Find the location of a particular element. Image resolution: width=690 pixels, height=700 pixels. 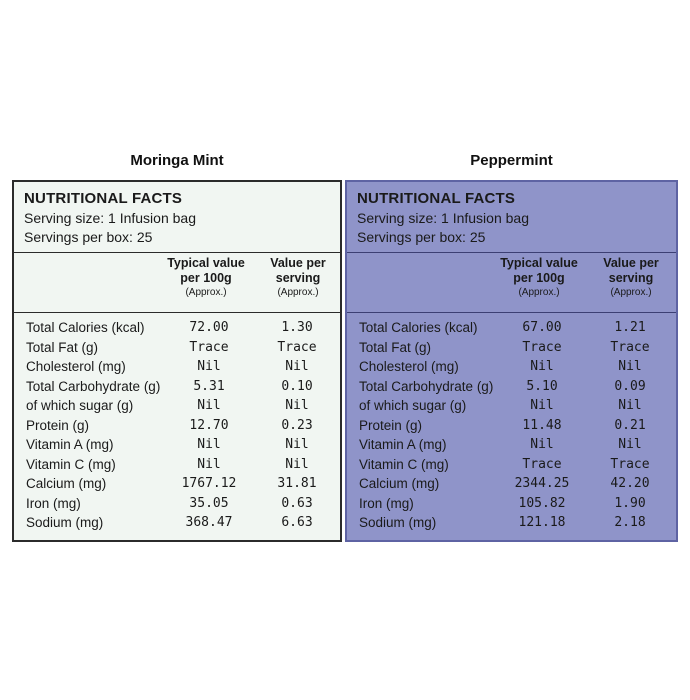

table-row: Sodium (mg) 368.47 6.63 is located at coordinates (177, 523).